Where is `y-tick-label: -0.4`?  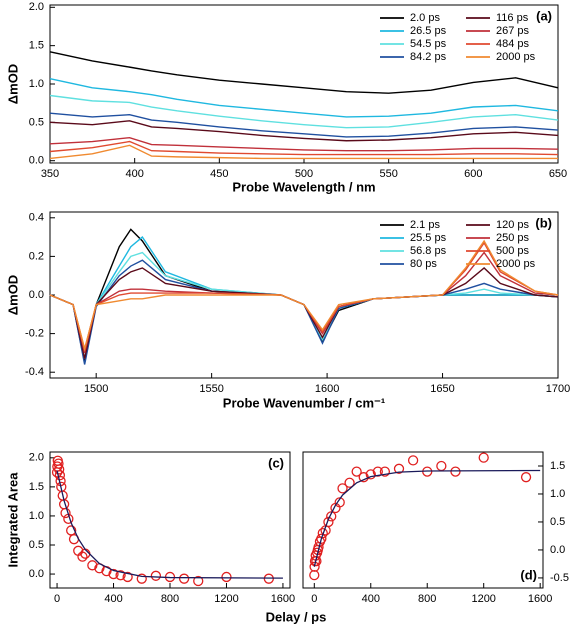 y-tick-label: -0.4 is located at coordinates (34, 372).